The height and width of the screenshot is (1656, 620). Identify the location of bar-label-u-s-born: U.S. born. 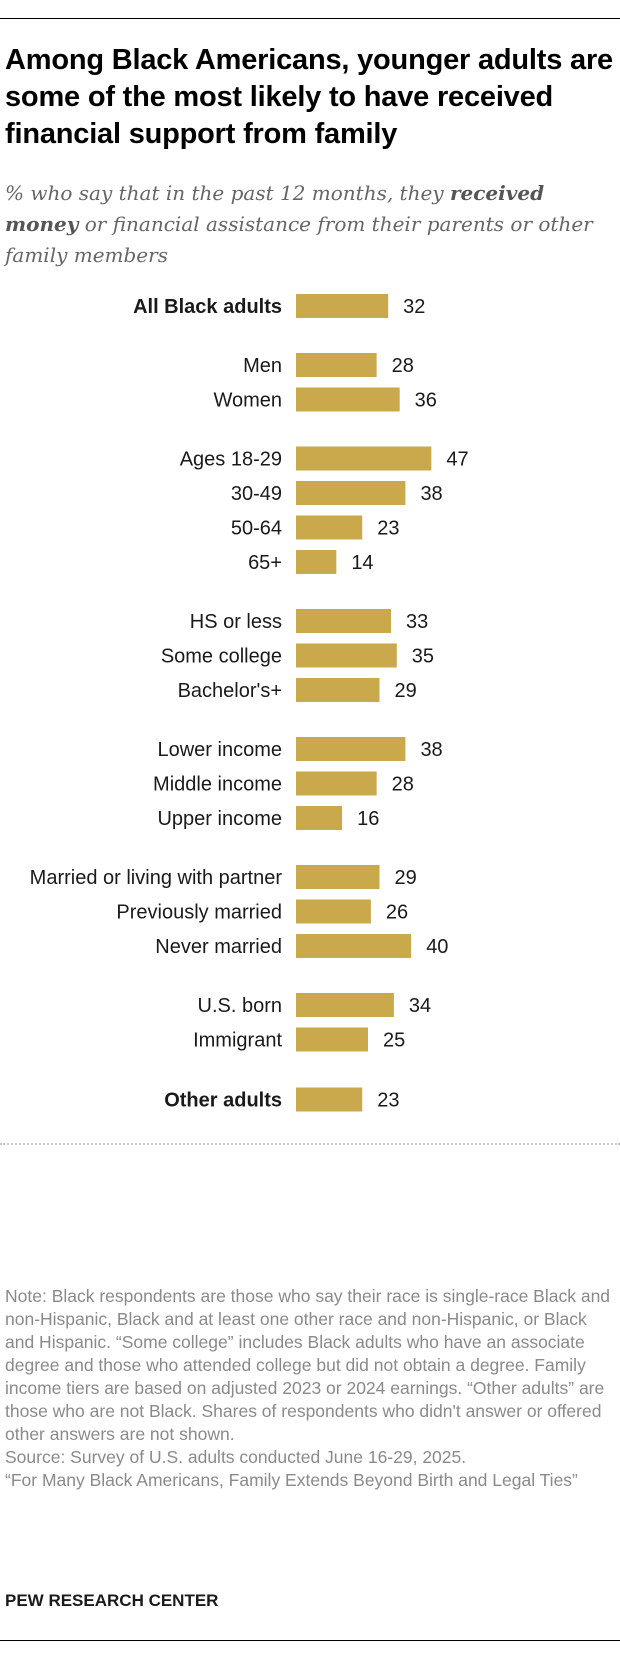
(240, 1006).